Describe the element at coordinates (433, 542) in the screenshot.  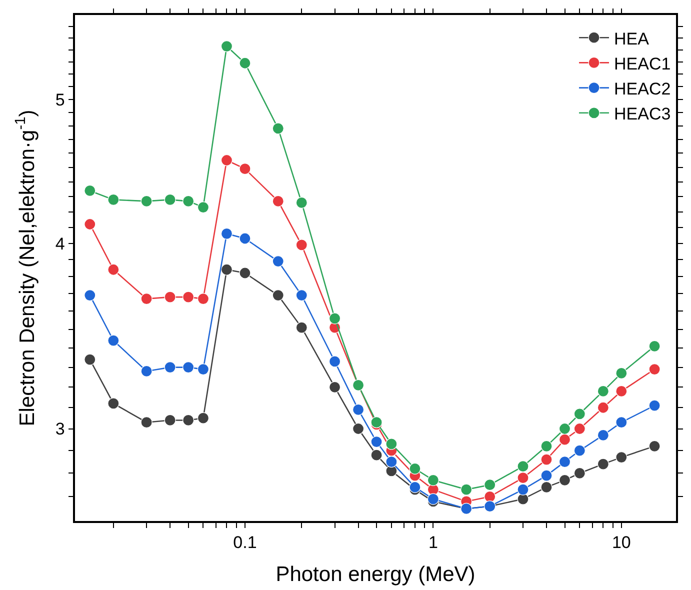
I see `x-tick-label: 1` at that location.